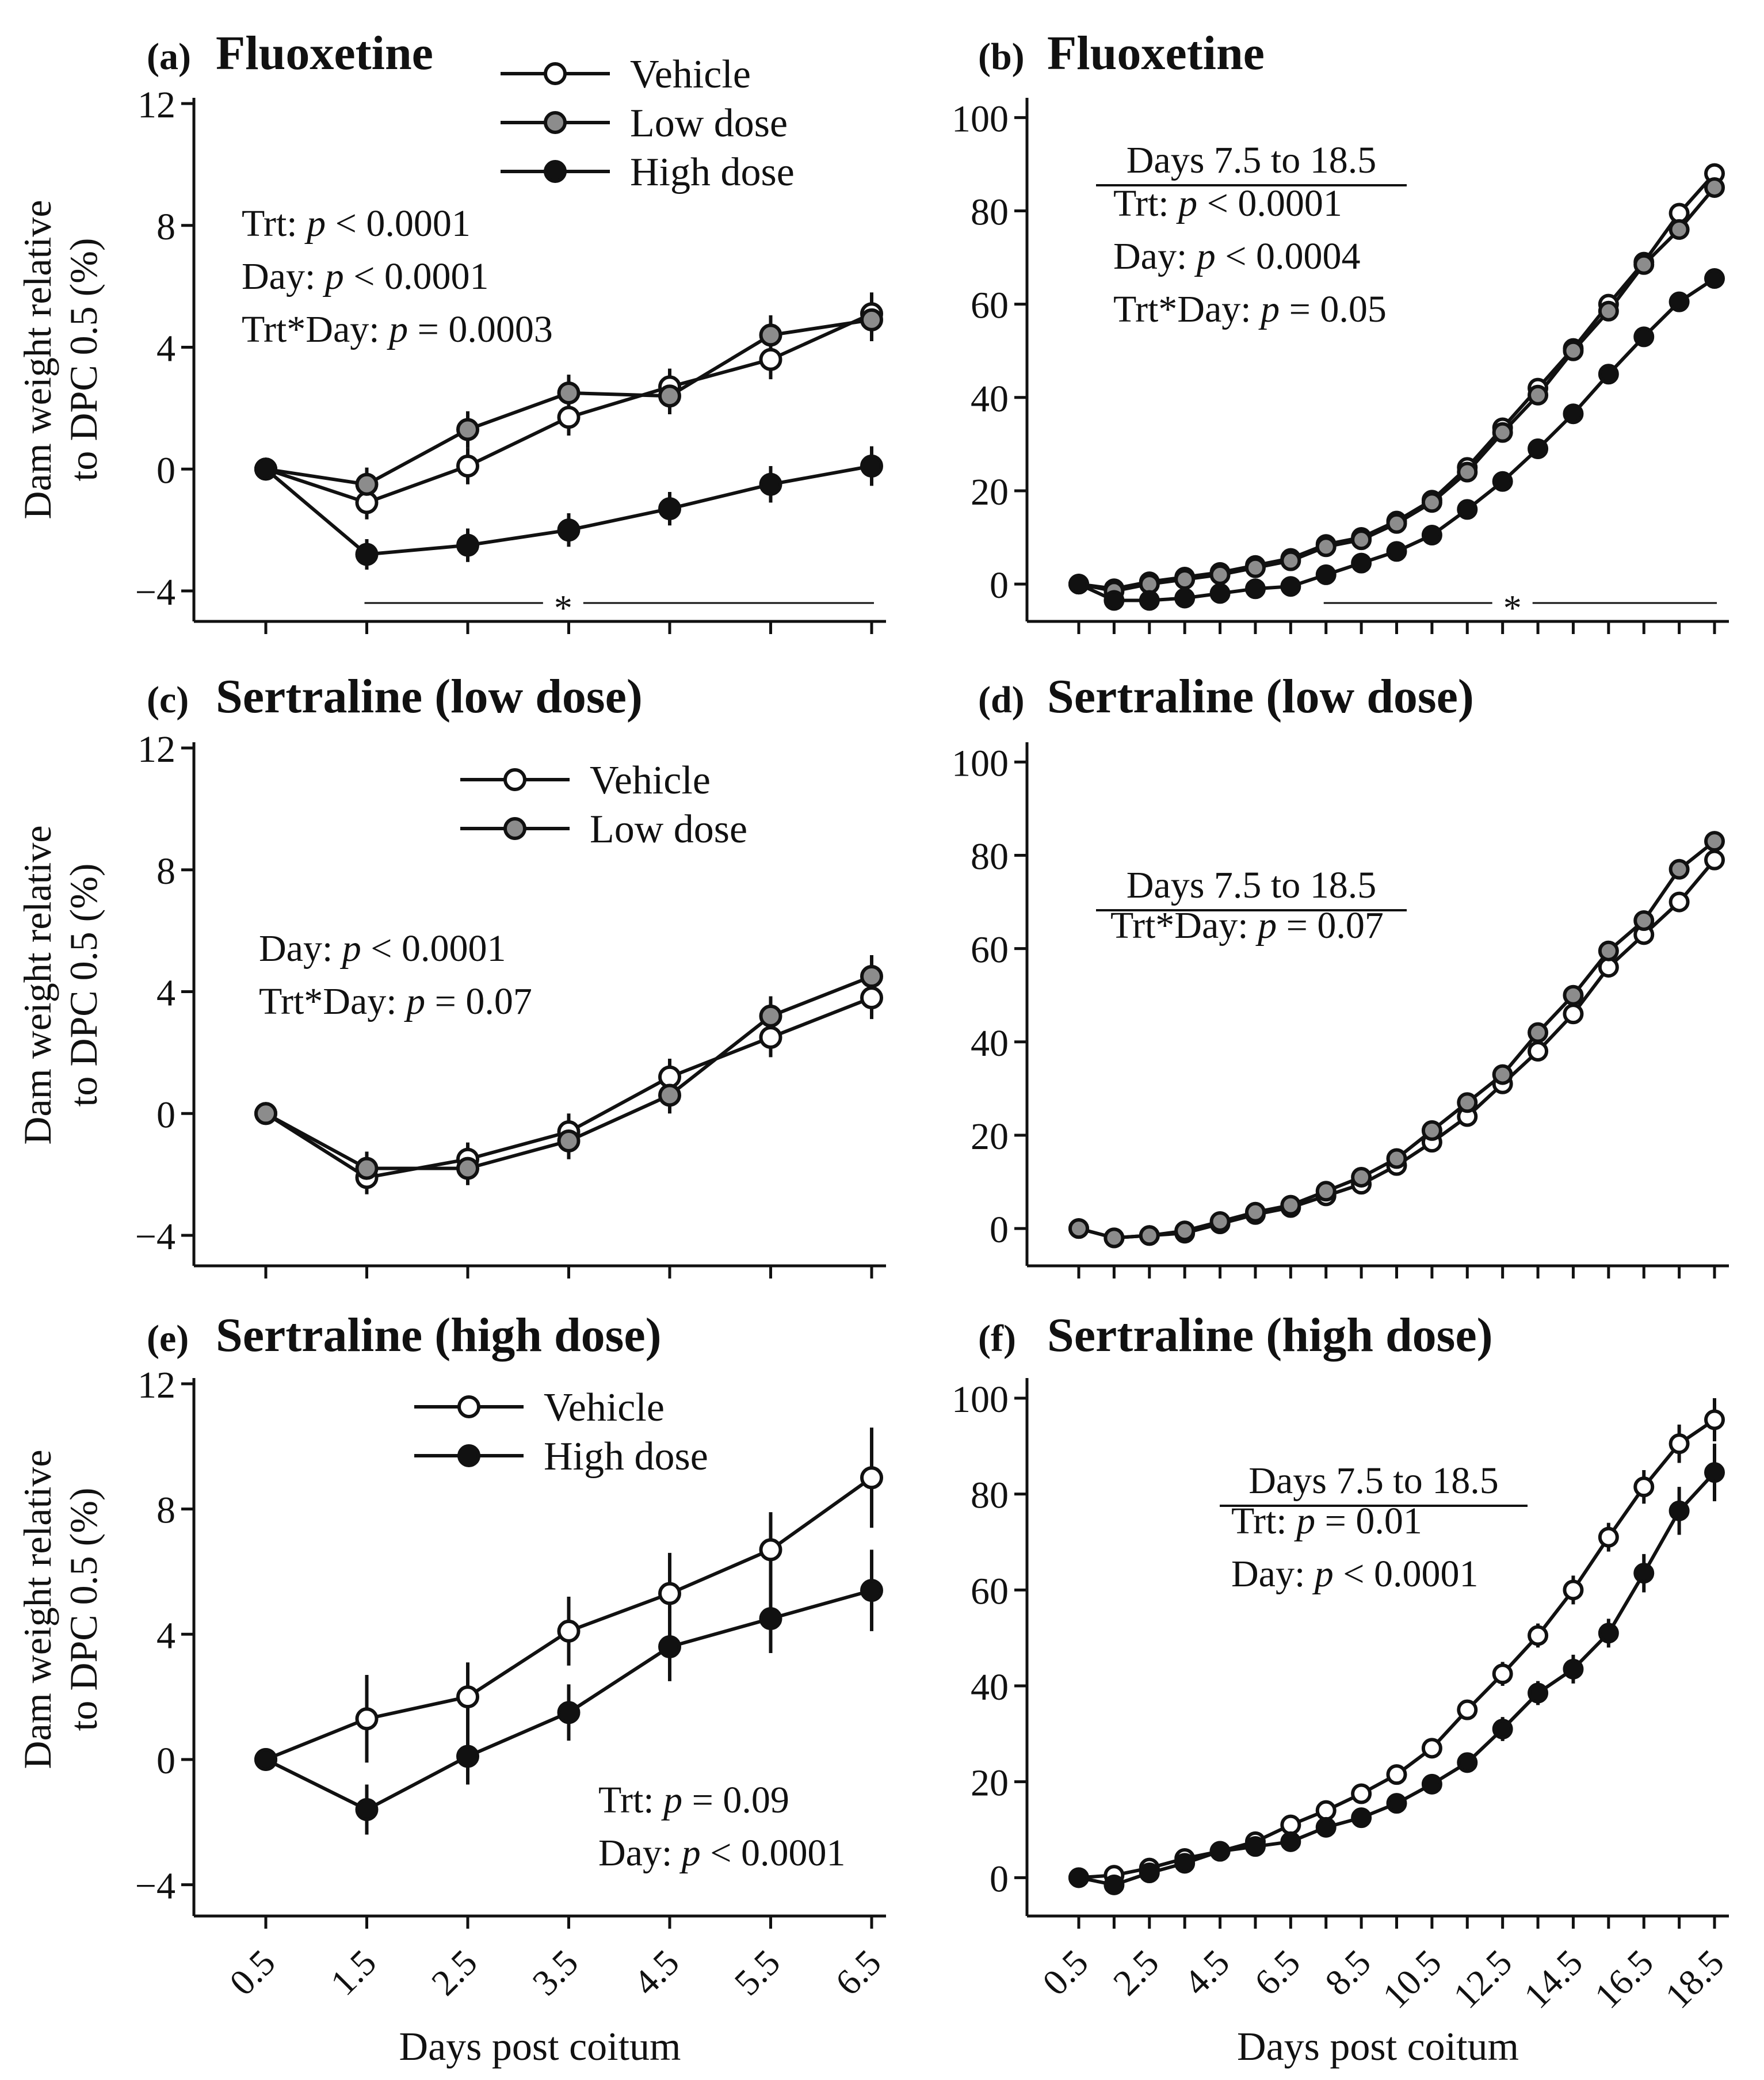 The height and width of the screenshot is (2080, 1764). Describe the element at coordinates (1512, 607) in the screenshot. I see `significance-star: *` at that location.